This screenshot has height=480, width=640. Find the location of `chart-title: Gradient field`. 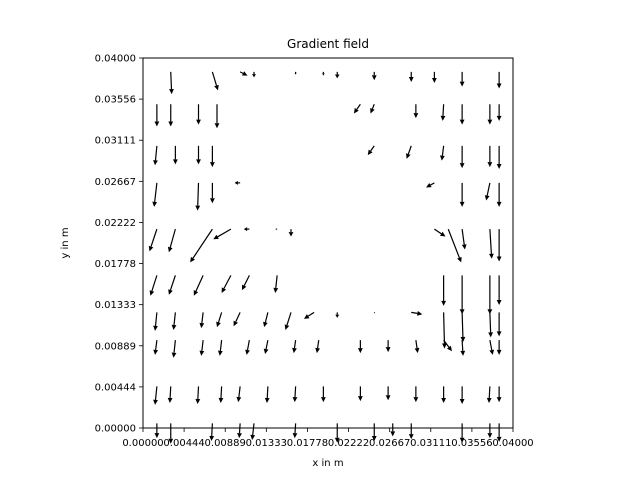

chart-title: Gradient field is located at coordinates (328, 44).